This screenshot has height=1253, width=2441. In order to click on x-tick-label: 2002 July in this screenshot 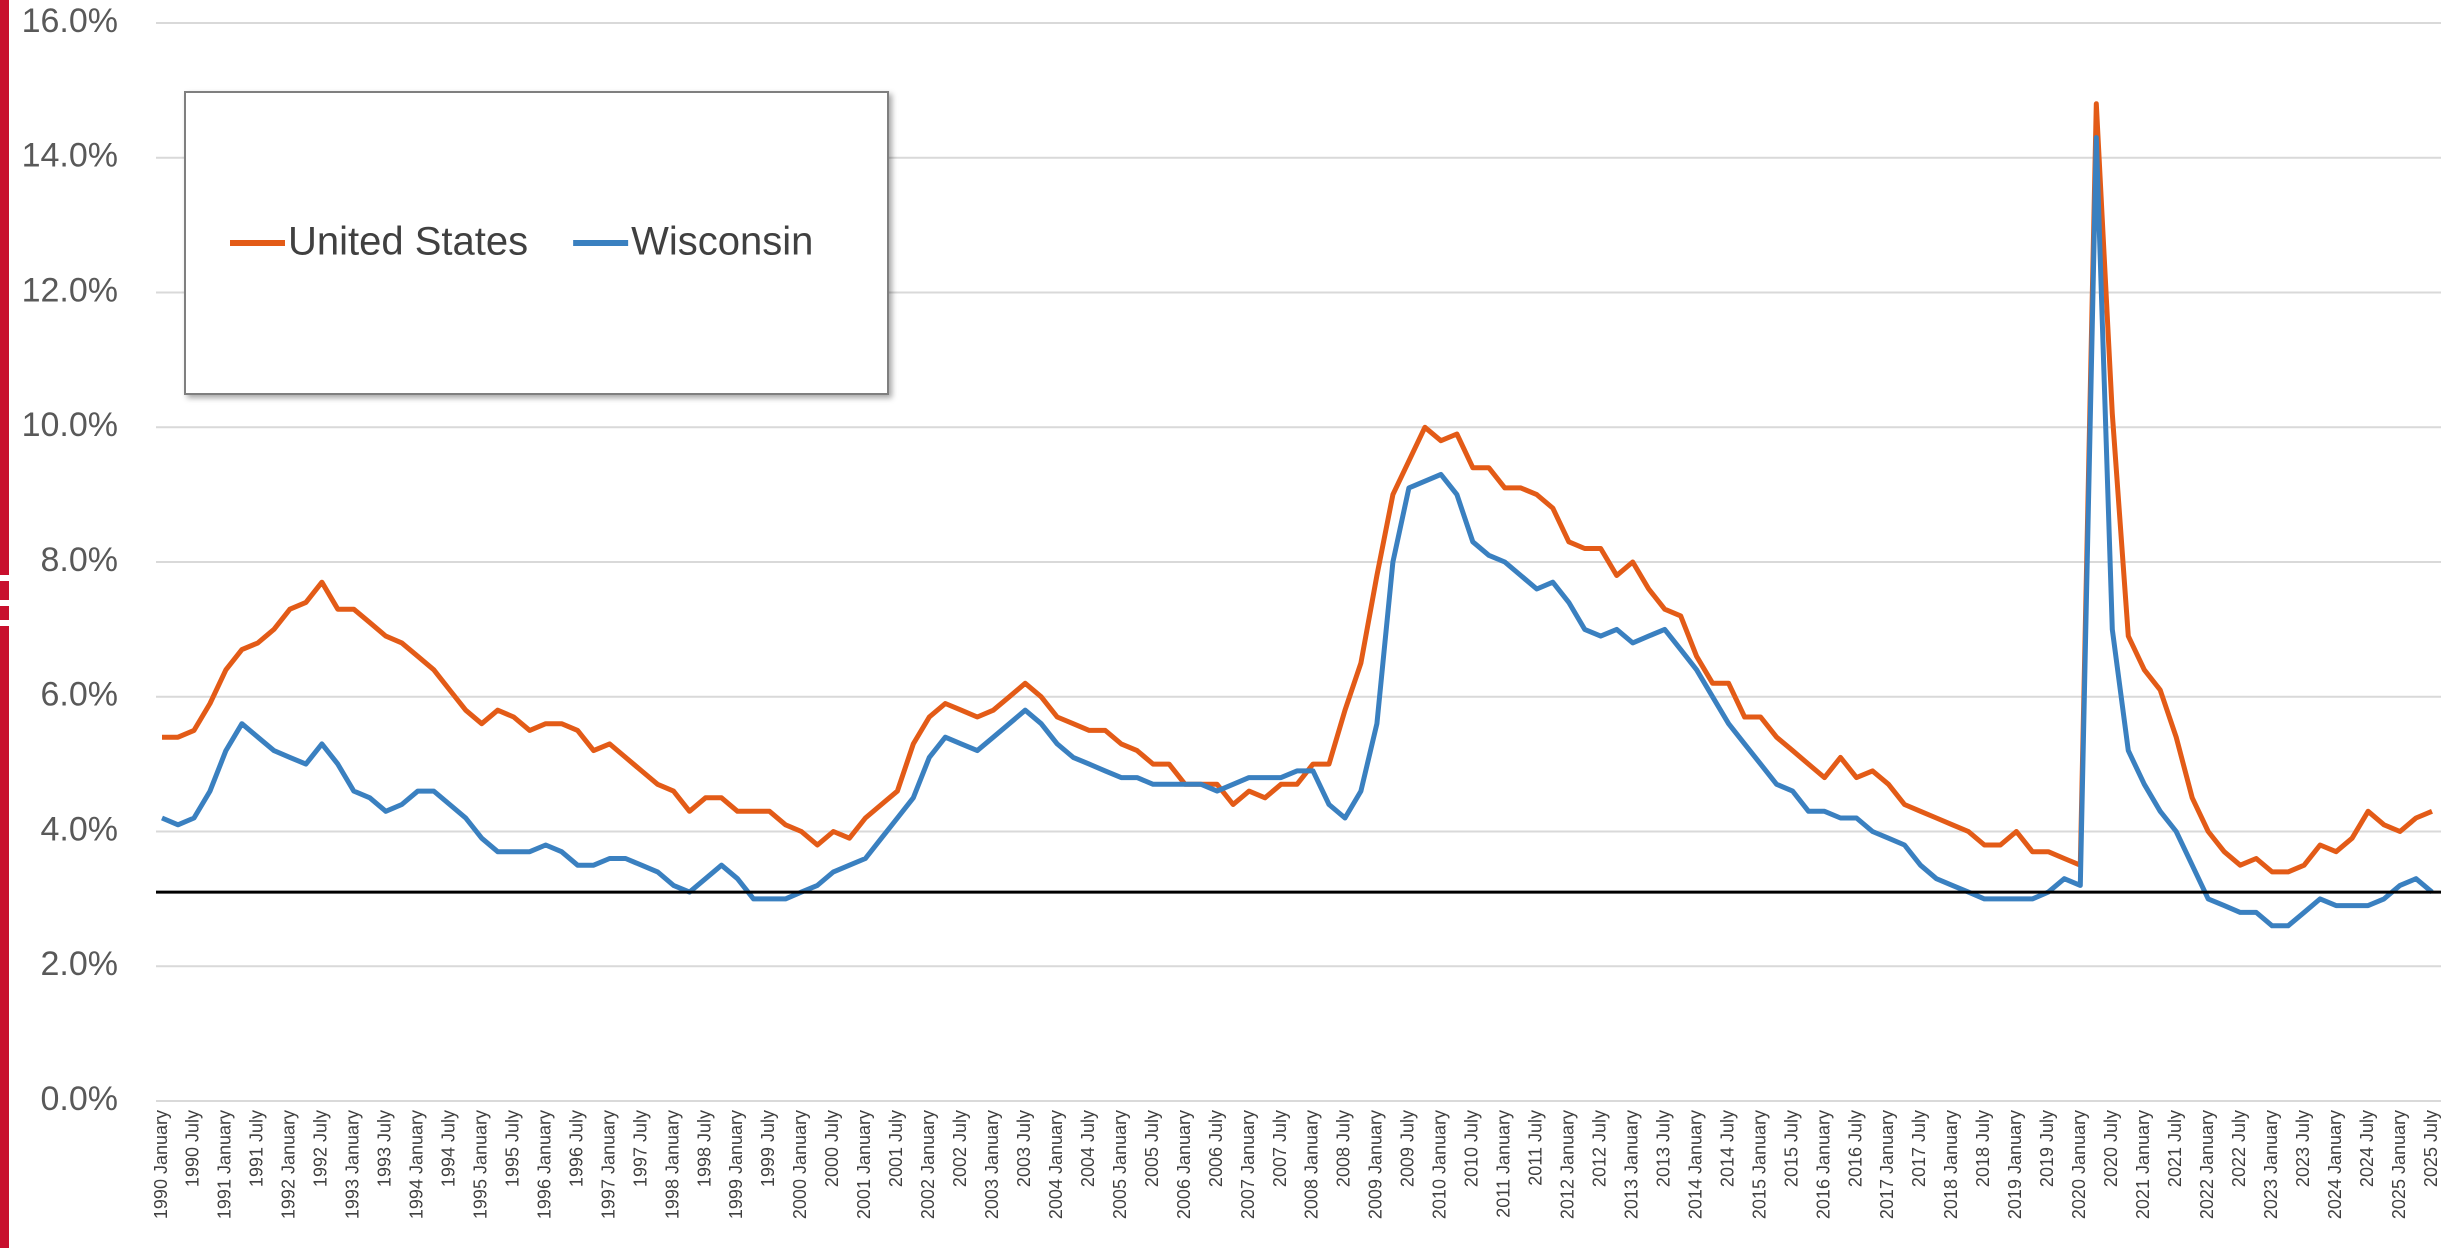, I will do `click(960, 1148)`.